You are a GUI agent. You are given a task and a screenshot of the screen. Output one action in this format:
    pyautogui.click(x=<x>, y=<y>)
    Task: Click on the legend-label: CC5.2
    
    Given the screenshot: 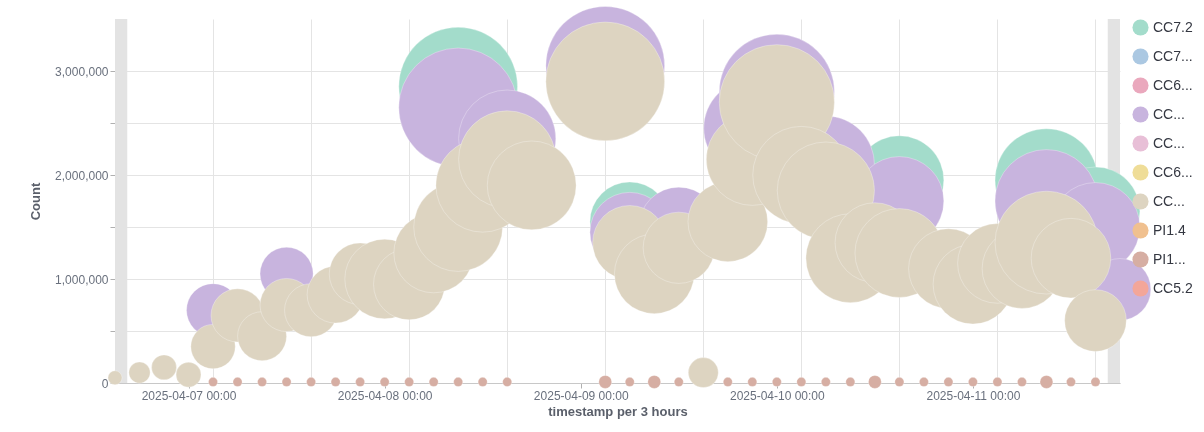 What is the action you would take?
    pyautogui.click(x=1173, y=287)
    